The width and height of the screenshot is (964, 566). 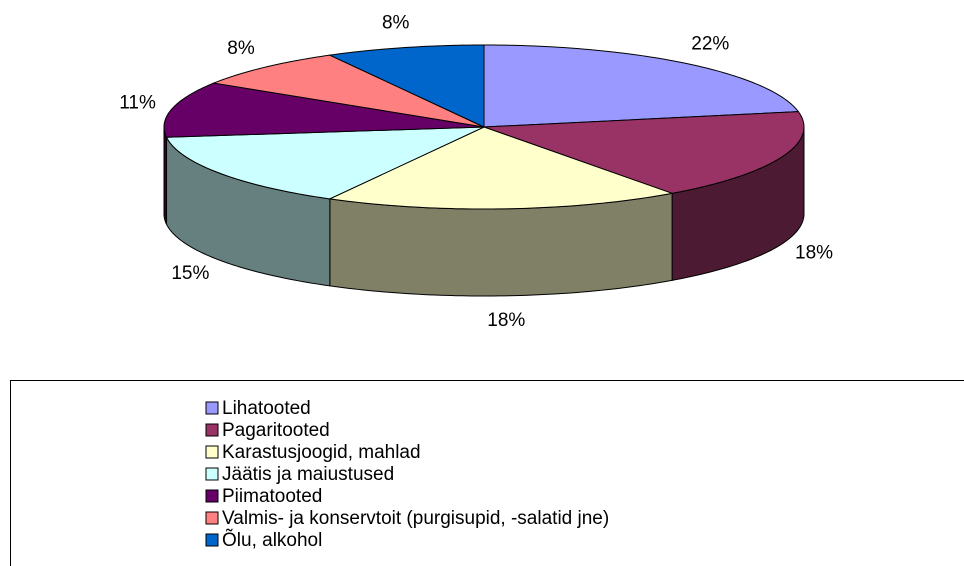 I want to click on legend-label: Jäätis ja maiustused, so click(x=308, y=474).